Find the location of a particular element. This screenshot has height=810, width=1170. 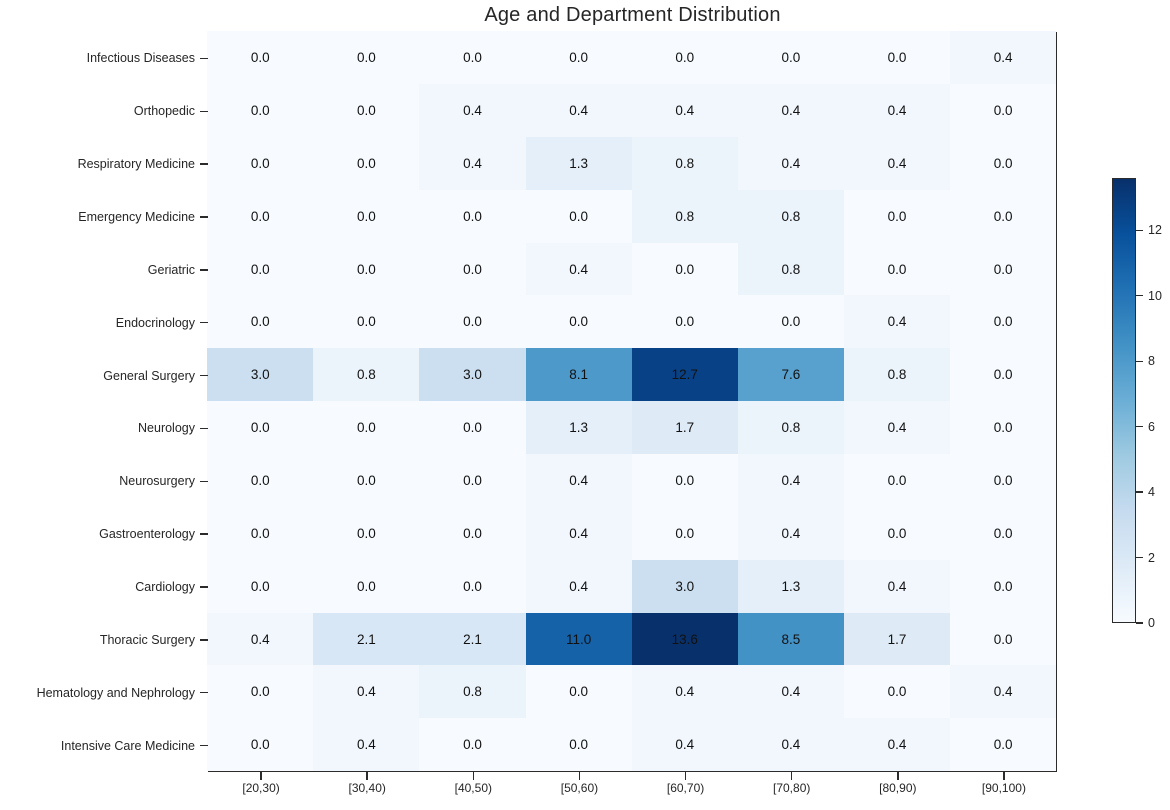

cell-value: 13.6 is located at coordinates (684, 639).